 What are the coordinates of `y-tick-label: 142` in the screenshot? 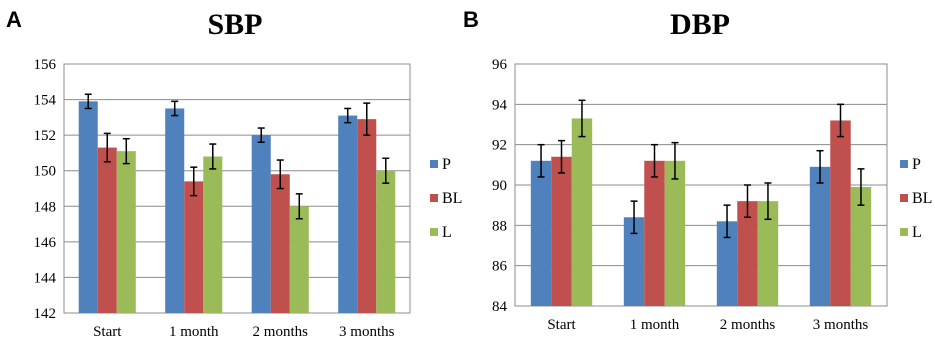 It's located at (45, 314).